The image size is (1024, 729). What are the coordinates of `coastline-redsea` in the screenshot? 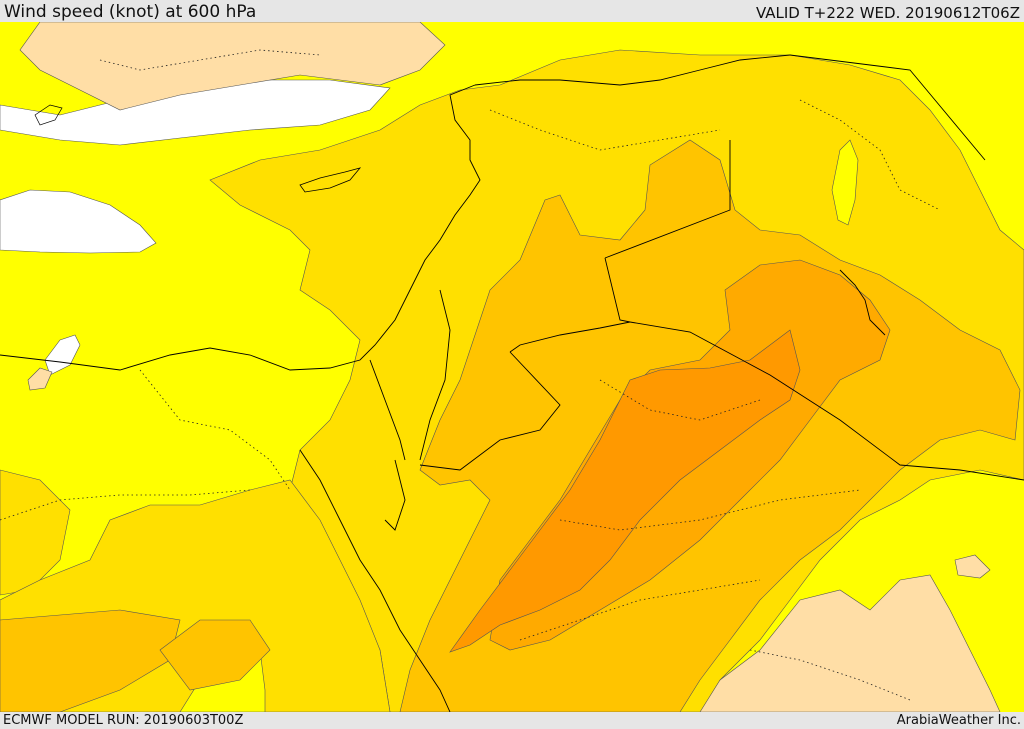 It's located at (375, 580).